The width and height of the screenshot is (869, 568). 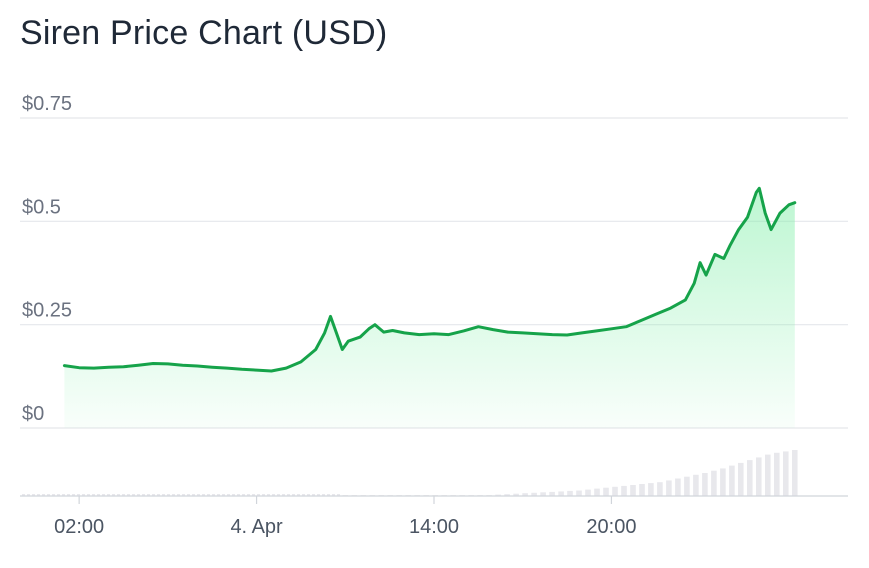 I want to click on y-tick-label: $0, so click(x=33, y=414).